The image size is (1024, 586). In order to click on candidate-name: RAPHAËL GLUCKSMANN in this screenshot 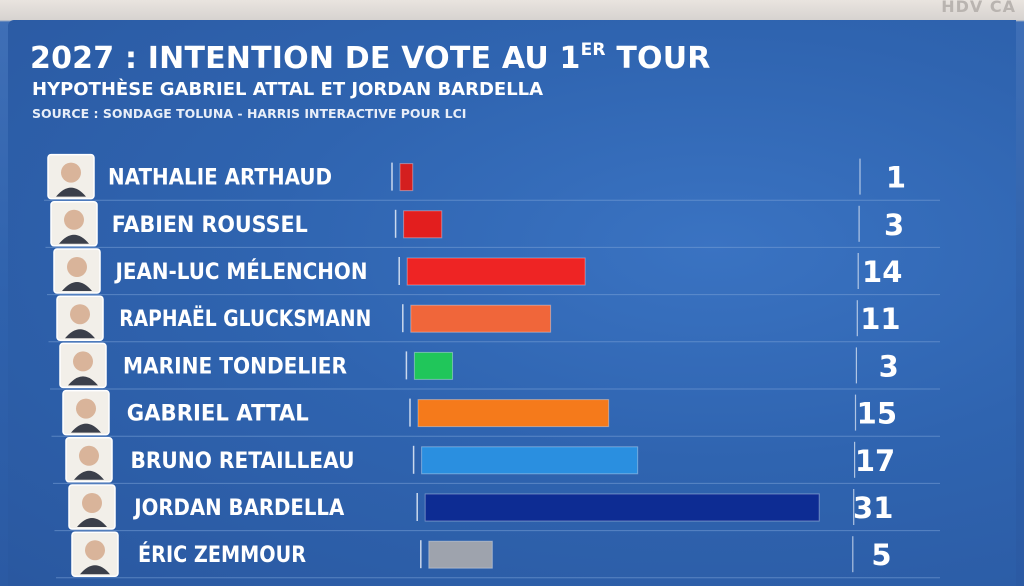, I will do `click(245, 319)`.